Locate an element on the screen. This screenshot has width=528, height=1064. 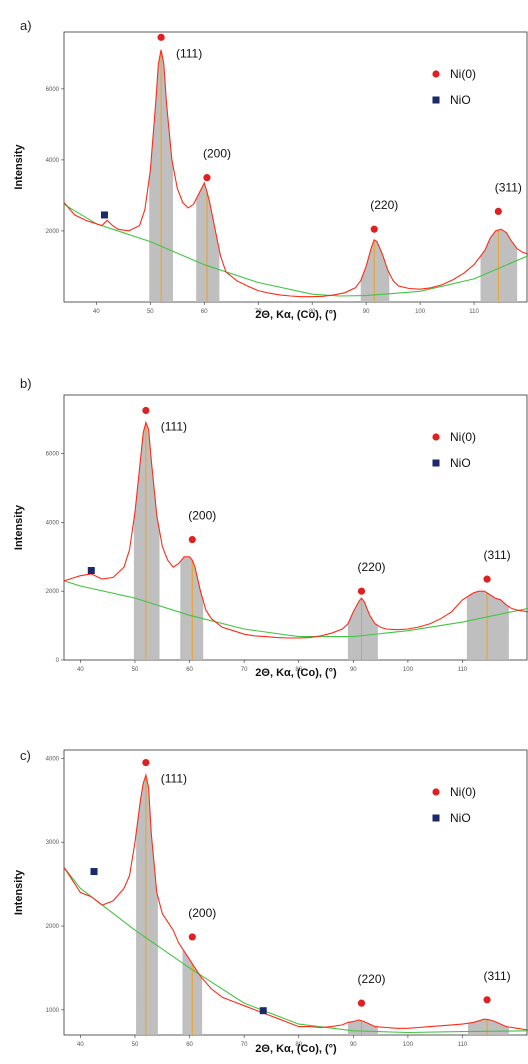
y-tick-label: 3000 is located at coordinates (53, 843).